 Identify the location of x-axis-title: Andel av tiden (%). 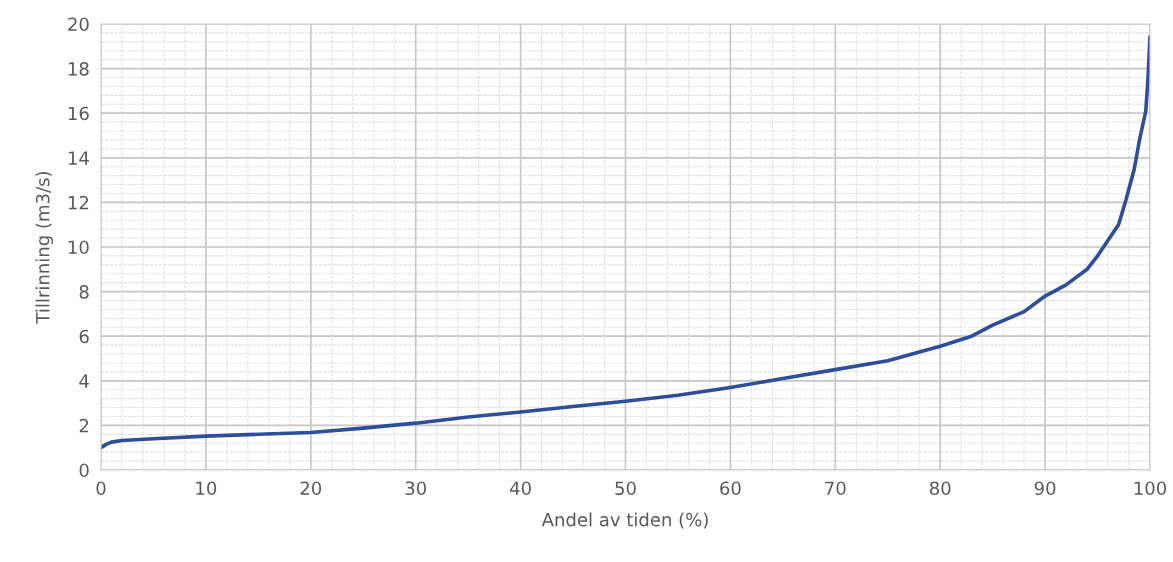
(624, 520).